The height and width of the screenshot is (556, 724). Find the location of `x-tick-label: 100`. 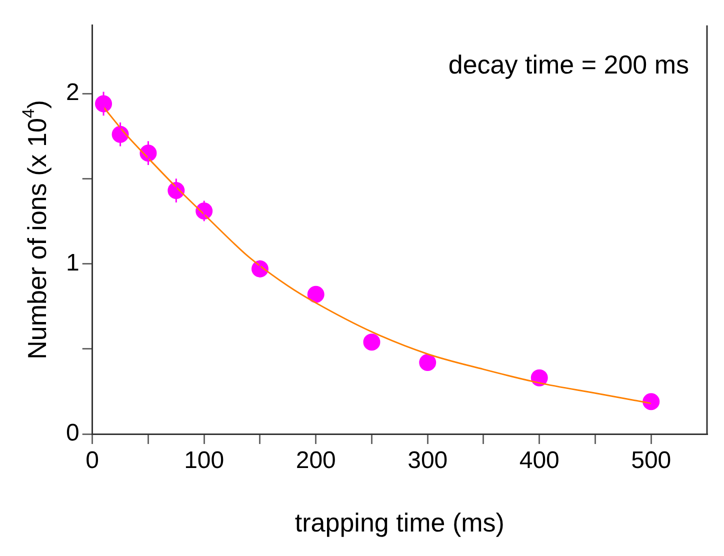

x-tick-label: 100 is located at coordinates (204, 460).